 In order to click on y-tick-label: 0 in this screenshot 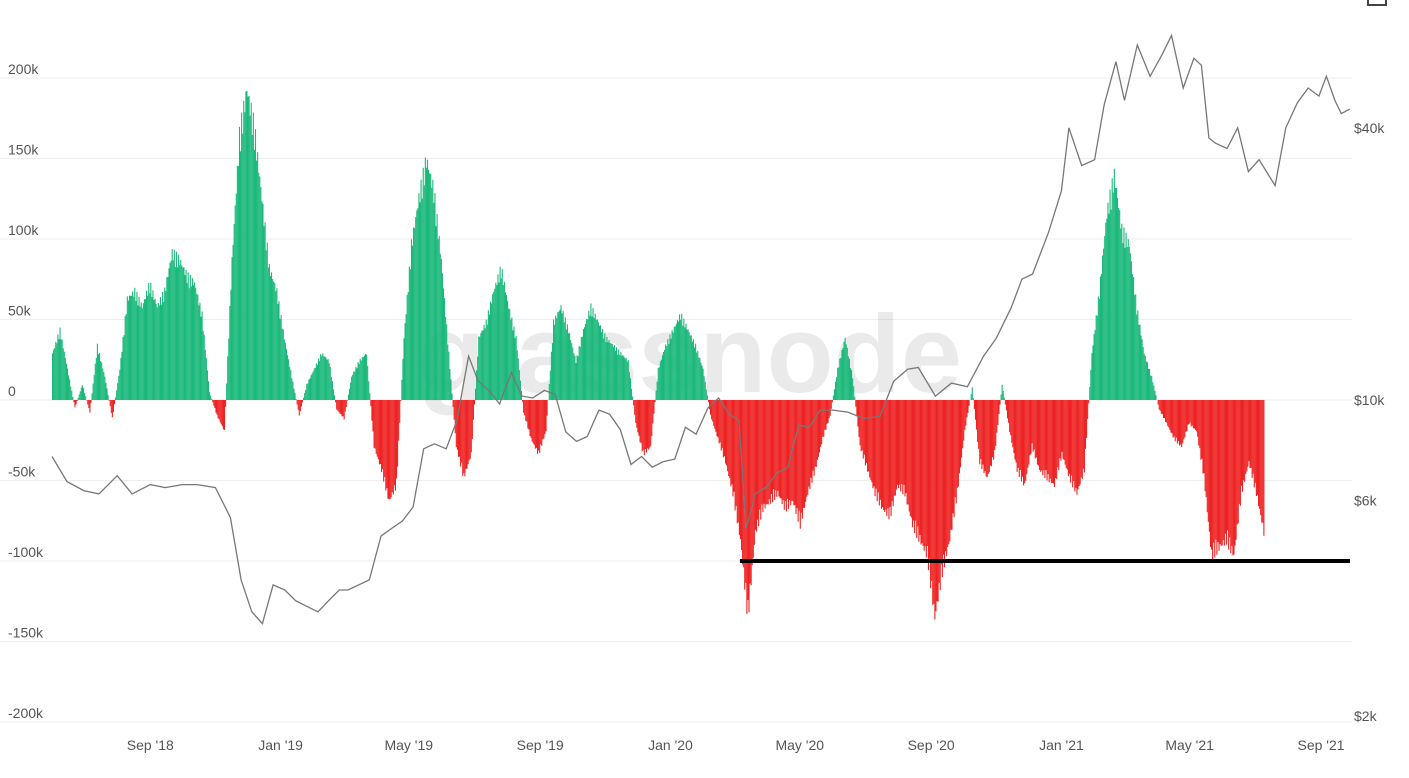, I will do `click(12, 391)`.